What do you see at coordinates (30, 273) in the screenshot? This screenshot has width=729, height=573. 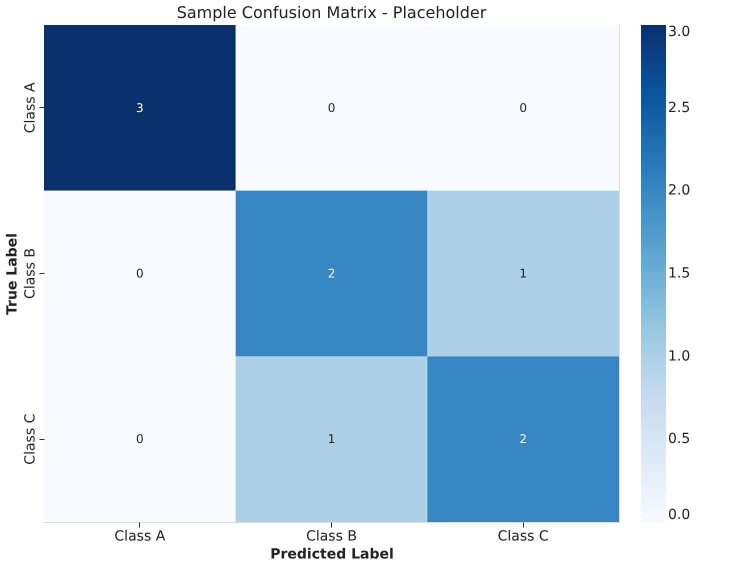 I see `y-tick-label: Class B` at bounding box center [30, 273].